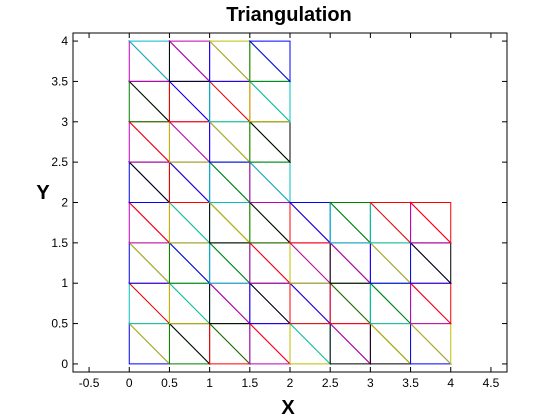 This screenshot has height=420, width=560. What do you see at coordinates (450, 383) in the screenshot?
I see `x-tick-label: 4` at bounding box center [450, 383].